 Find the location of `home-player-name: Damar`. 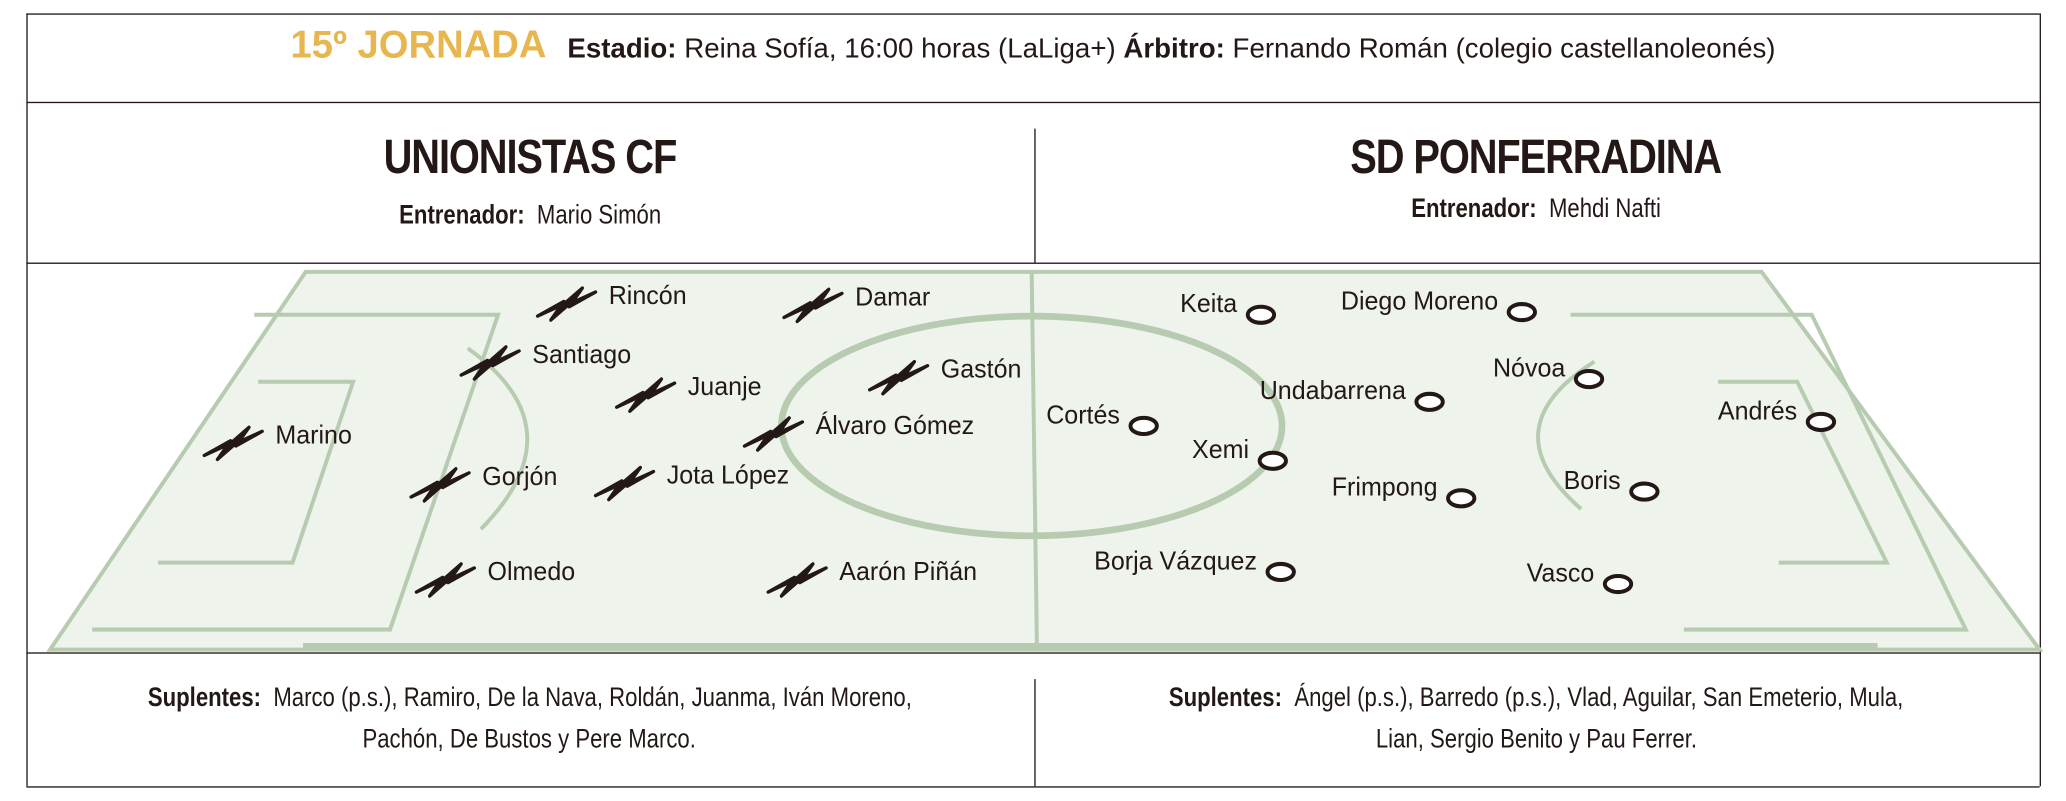

home-player-name: Damar is located at coordinates (893, 298).